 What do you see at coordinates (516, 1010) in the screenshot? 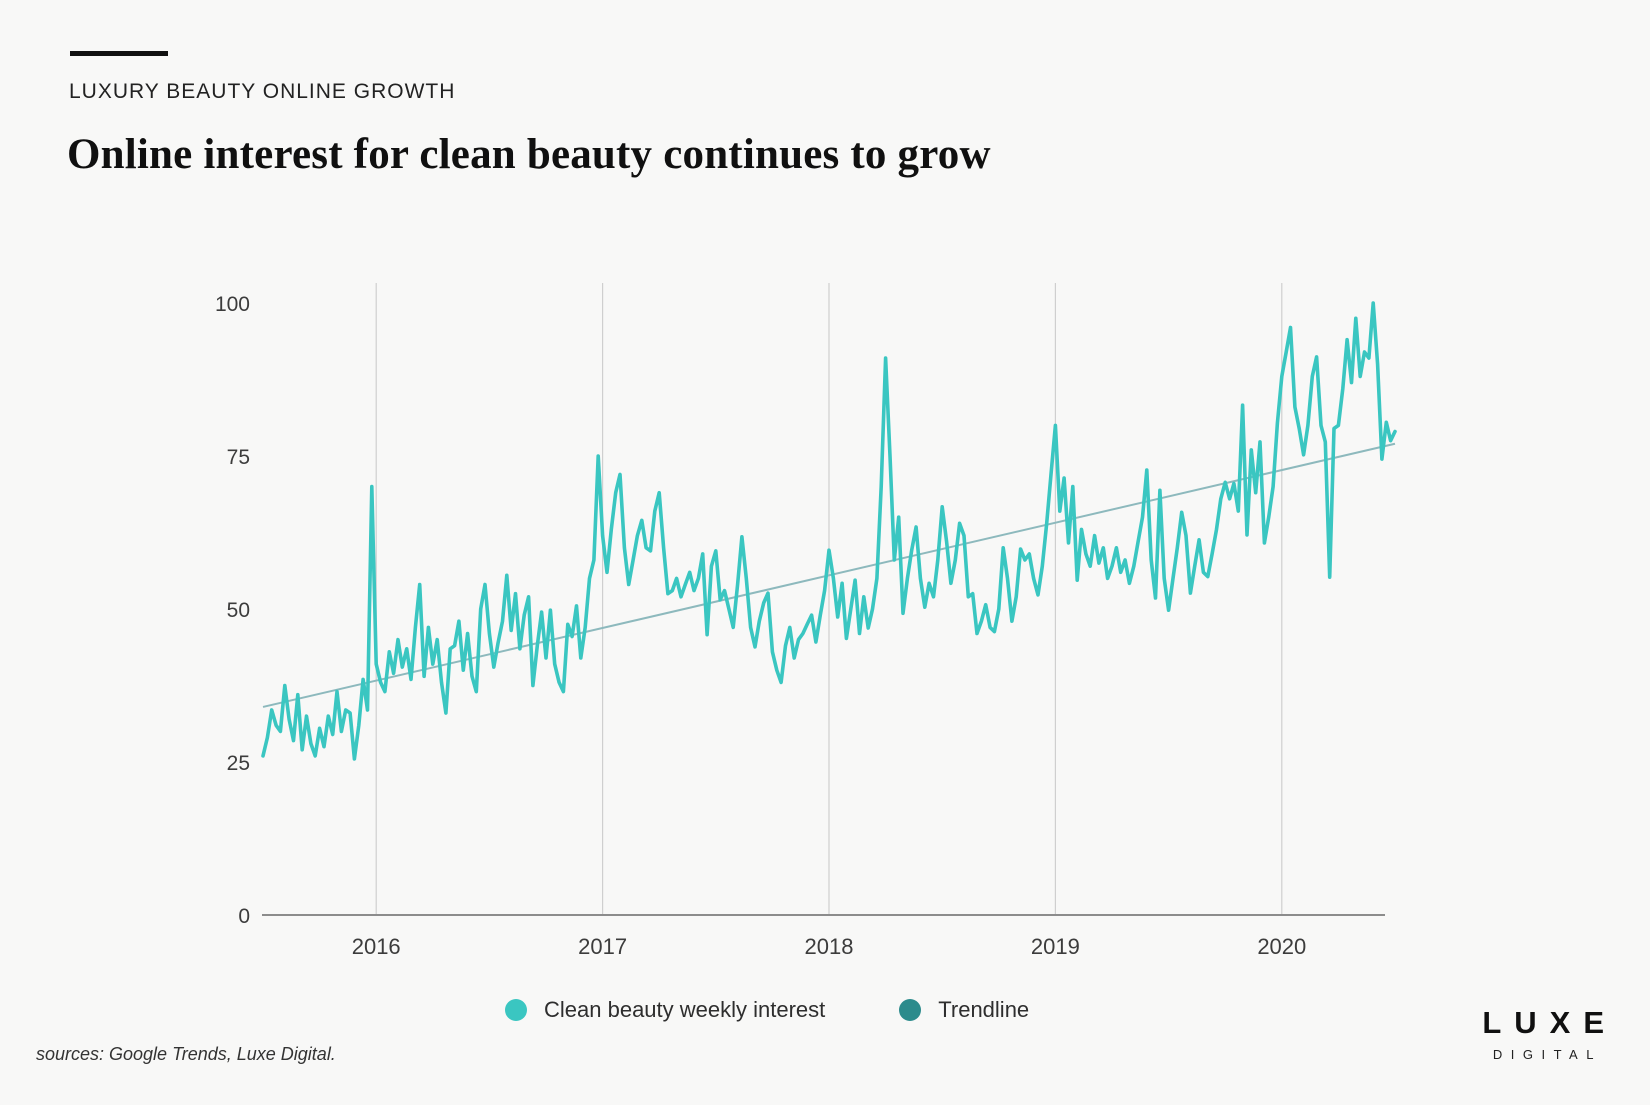
I see `series-dot-icon` at bounding box center [516, 1010].